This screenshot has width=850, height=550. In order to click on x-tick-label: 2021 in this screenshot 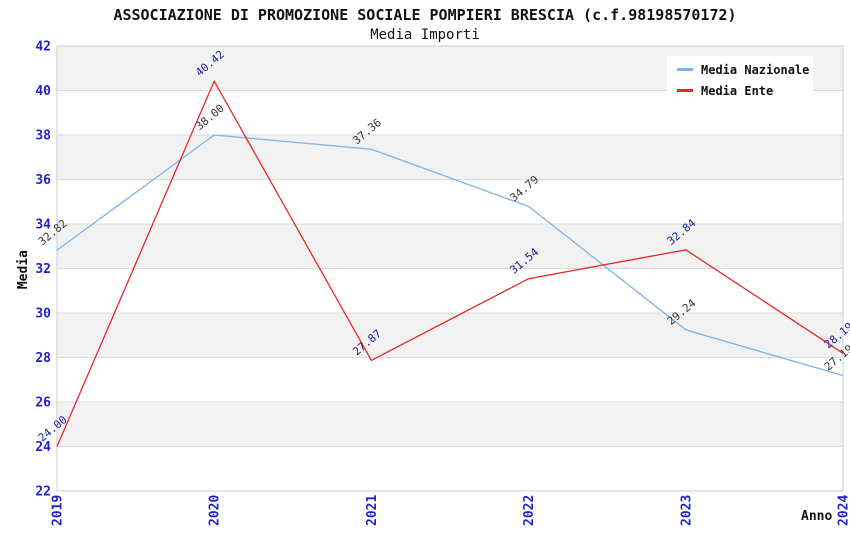, I will do `click(372, 510)`.